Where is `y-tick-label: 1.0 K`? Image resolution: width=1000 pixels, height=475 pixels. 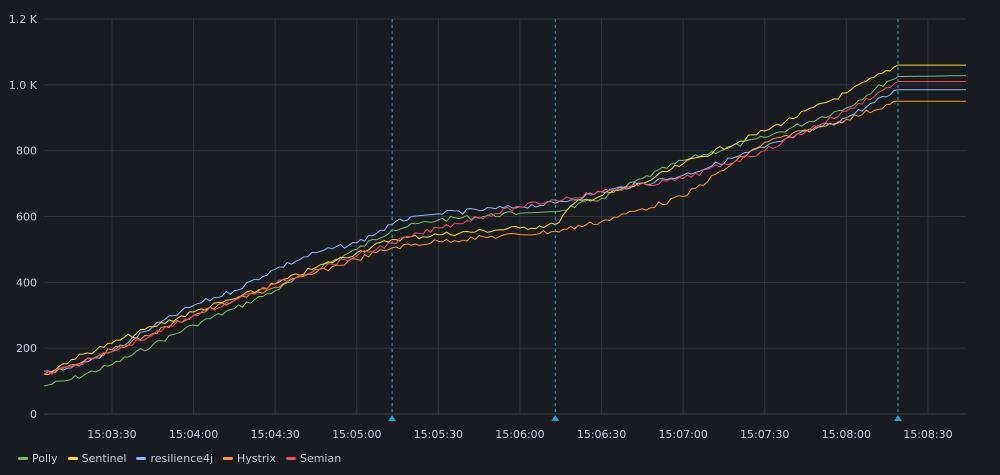 y-tick-label: 1.0 K is located at coordinates (23, 85).